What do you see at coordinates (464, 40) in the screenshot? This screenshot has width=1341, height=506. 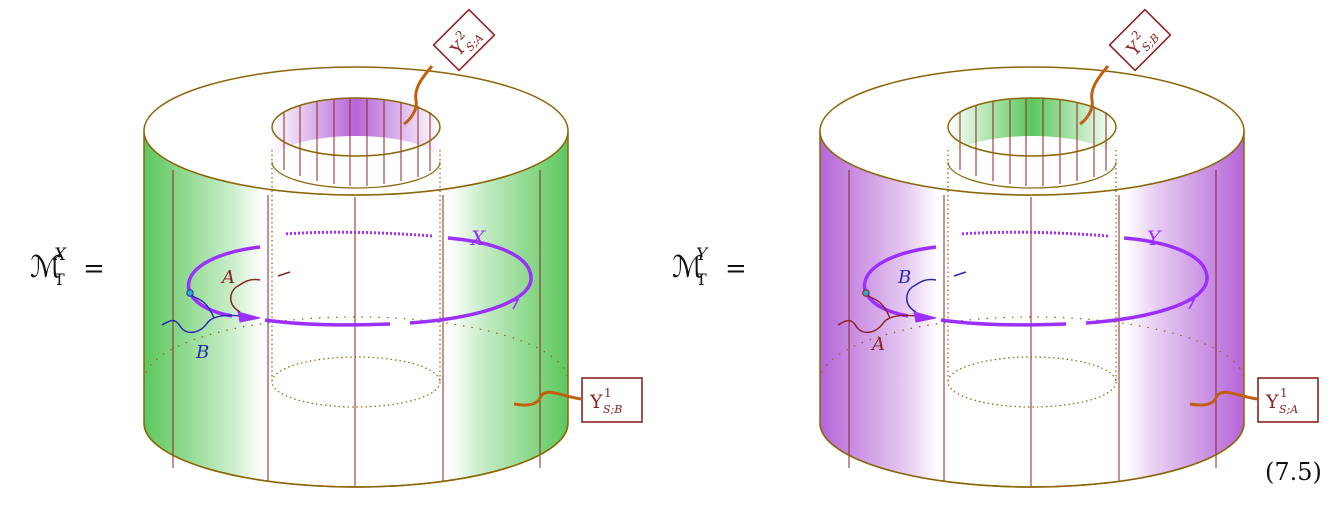 I see `top-label-box: Y 2 S;A` at bounding box center [464, 40].